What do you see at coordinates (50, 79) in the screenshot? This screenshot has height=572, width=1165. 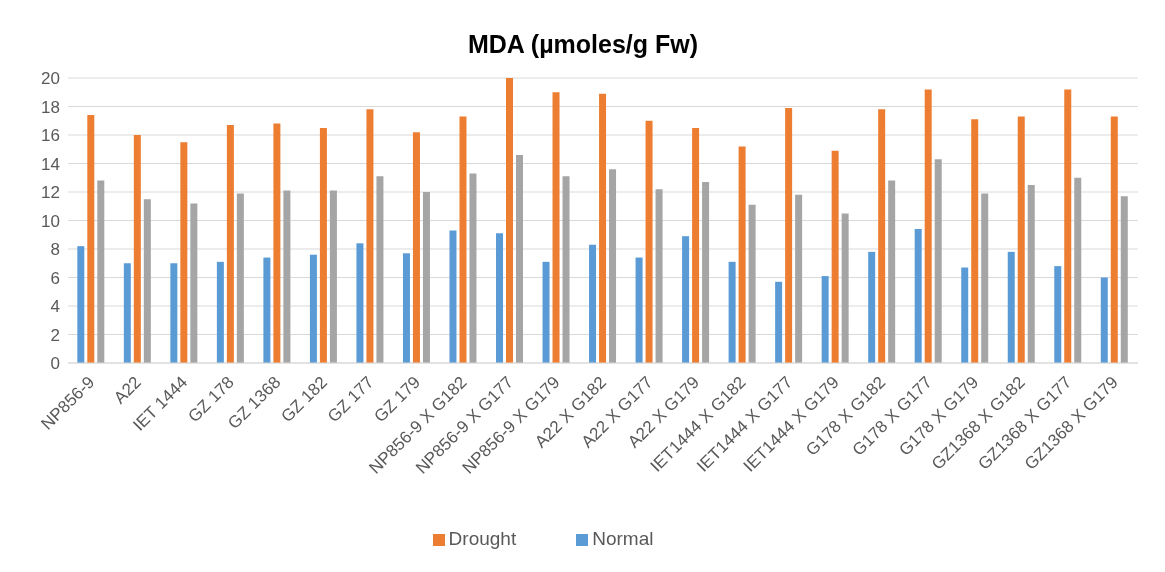 I see `y-tick-label: 20` at bounding box center [50, 79].